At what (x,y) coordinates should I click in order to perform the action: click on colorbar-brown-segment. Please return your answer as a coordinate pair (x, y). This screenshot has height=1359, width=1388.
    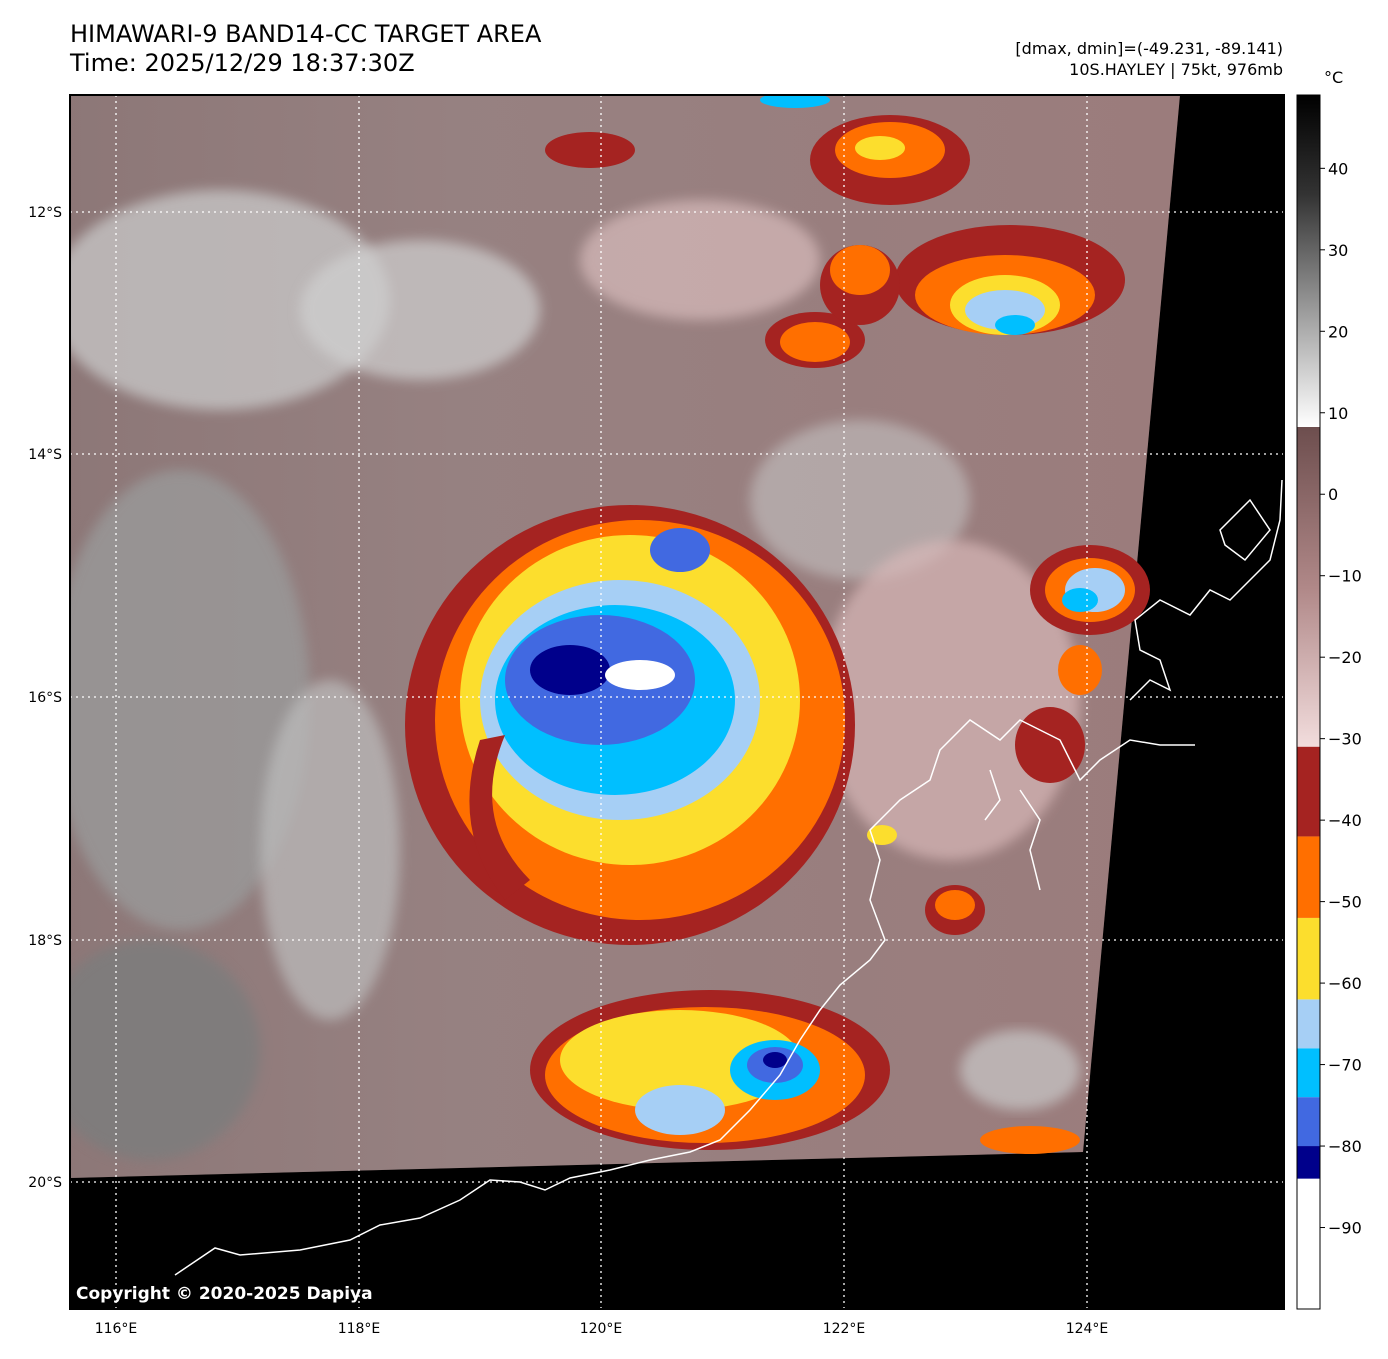
    Looking at the image, I should click on (1308, 588).